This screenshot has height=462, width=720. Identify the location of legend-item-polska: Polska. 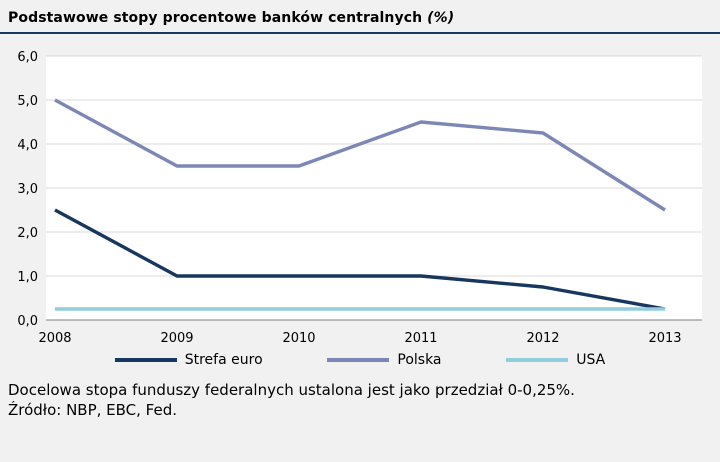
(384, 360).